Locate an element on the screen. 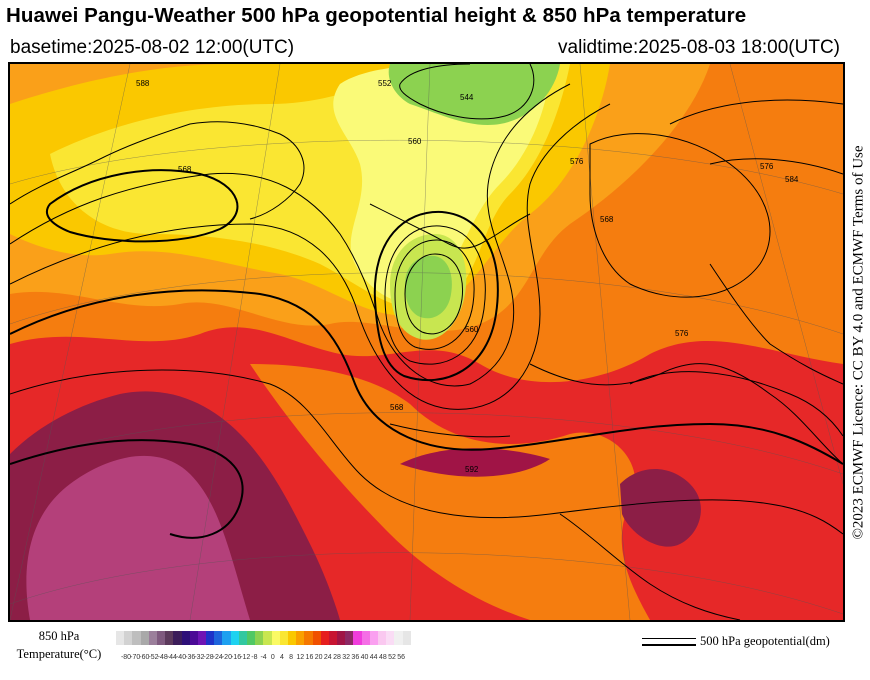 The width and height of the screenshot is (870, 680). temperature-field-magenta-west is located at coordinates (138, 537).